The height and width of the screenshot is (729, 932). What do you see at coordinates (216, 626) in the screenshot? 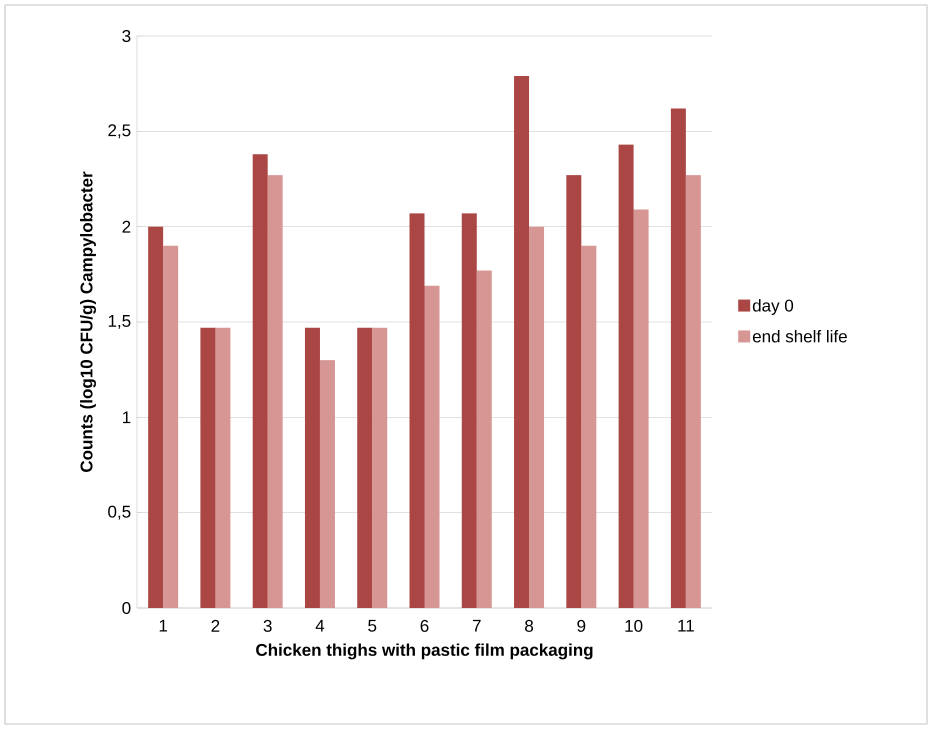
I see `x-tick-label: 2` at bounding box center [216, 626].